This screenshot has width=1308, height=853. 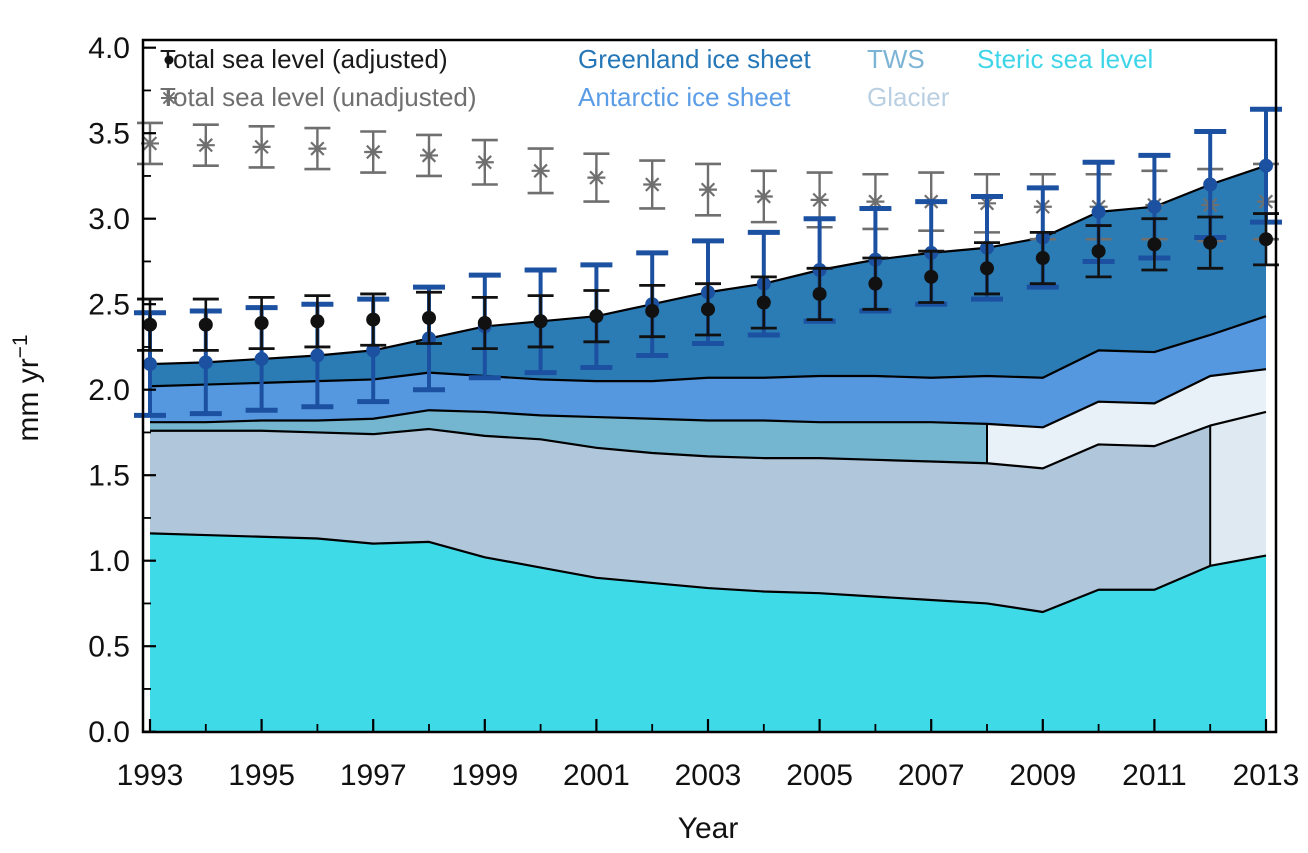 What do you see at coordinates (261, 323) in the screenshot?
I see `marker-adjusted-1995` at bounding box center [261, 323].